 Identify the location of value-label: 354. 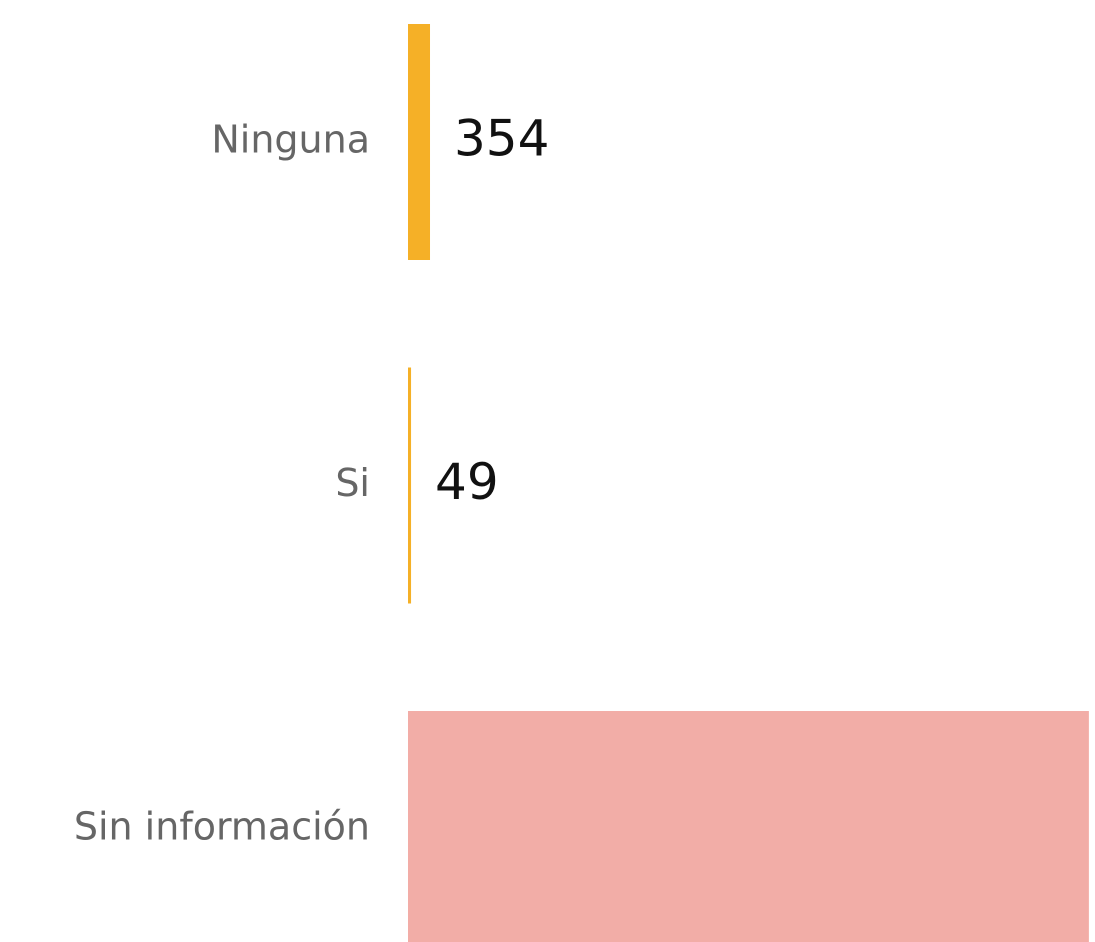
(501, 139).